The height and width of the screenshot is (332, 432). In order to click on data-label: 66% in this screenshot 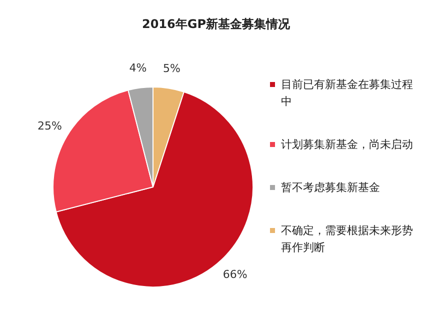, I will do `click(235, 274)`.